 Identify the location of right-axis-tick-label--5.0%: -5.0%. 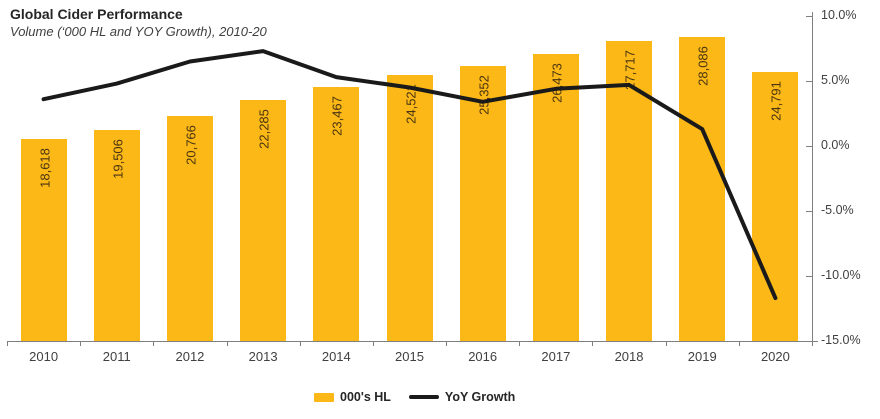
(837, 210).